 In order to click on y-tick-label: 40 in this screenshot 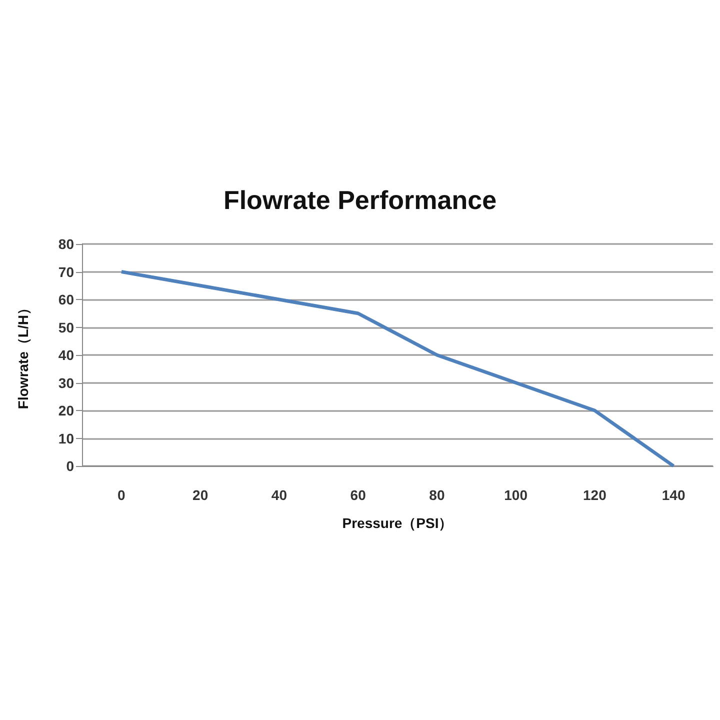, I will do `click(66, 355)`.